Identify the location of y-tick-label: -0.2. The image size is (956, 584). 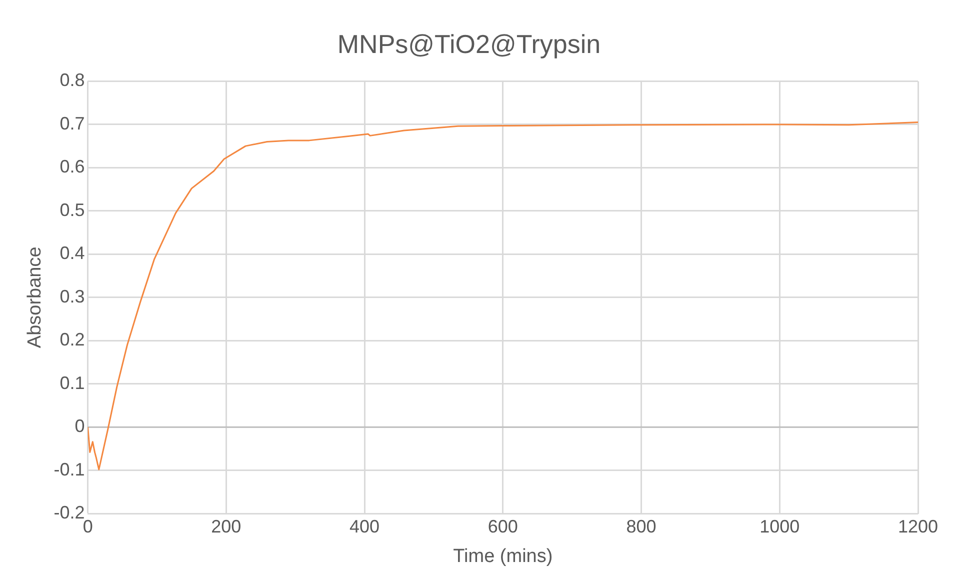
(69, 512).